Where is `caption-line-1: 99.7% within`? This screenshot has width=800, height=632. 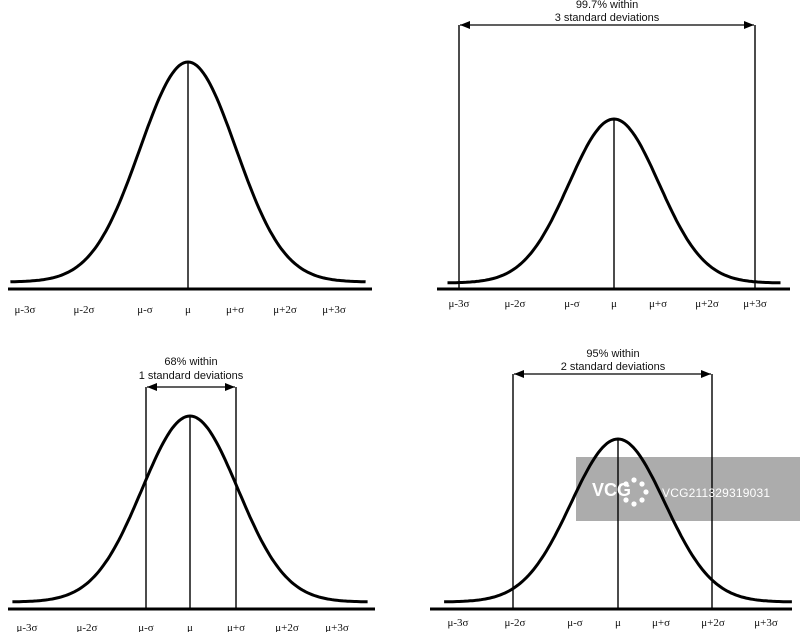
caption-line-1: 99.7% within is located at coordinates (607, 5).